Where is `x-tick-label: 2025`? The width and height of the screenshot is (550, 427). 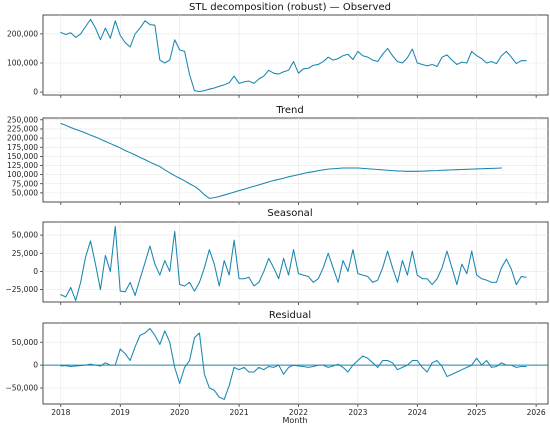 x-tick-label: 2025 is located at coordinates (476, 412).